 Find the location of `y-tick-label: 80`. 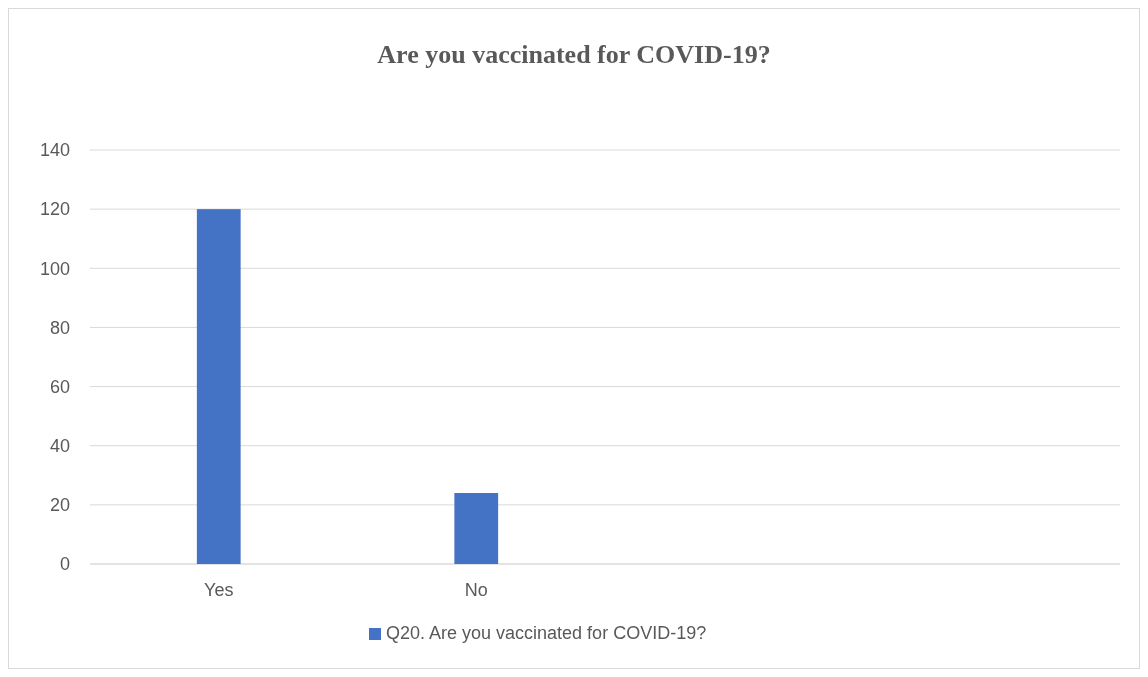

y-tick-label: 80 is located at coordinates (59, 327).